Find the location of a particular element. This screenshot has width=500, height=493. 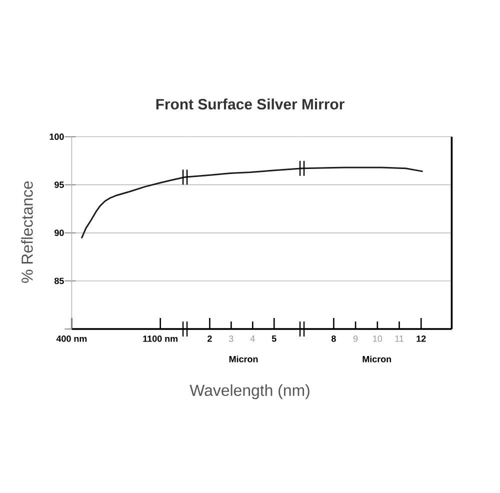

y-axis-title: % Reflectance is located at coordinates (27, 232).